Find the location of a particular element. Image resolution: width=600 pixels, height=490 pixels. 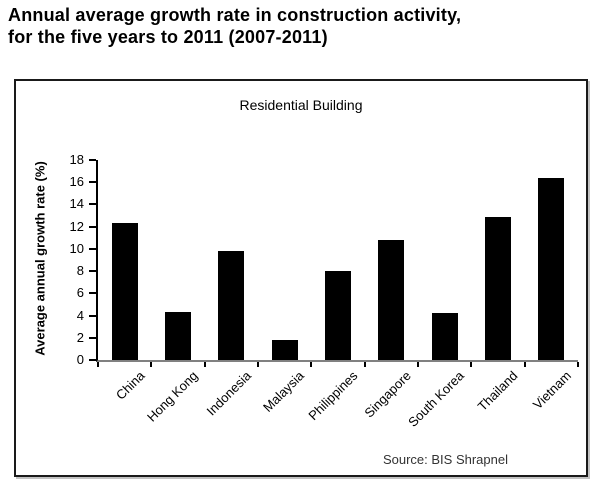

y-axis-tick-label: 14 is located at coordinates (76, 204).